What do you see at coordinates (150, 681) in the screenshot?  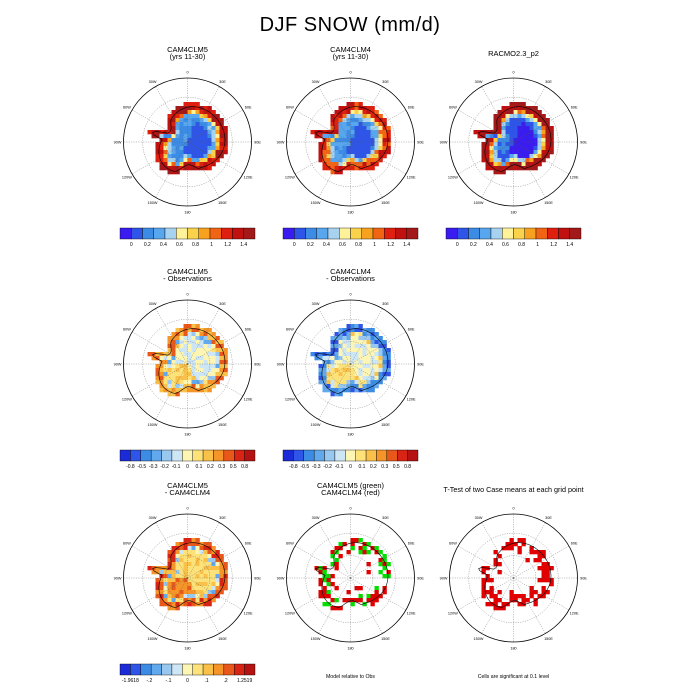 I see `colorbar-tick-label: -.2` at bounding box center [150, 681].